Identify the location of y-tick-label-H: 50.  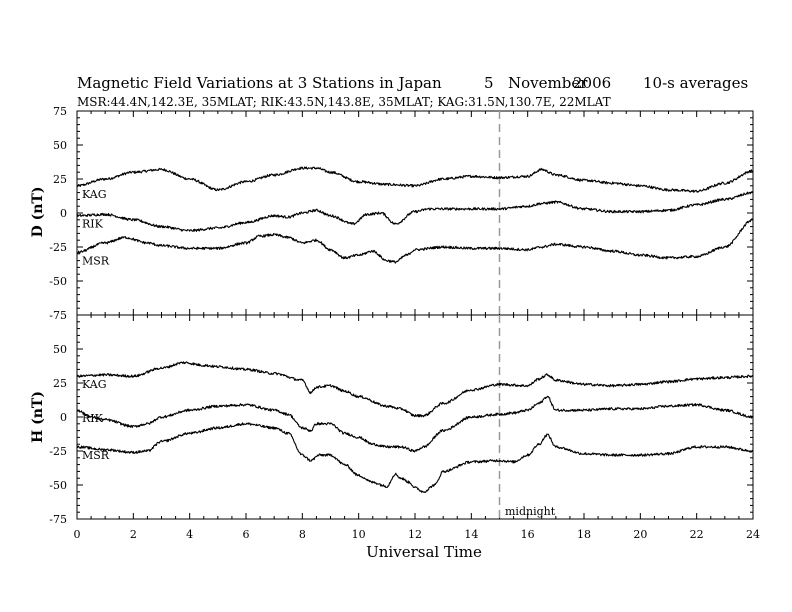
(60, 349).